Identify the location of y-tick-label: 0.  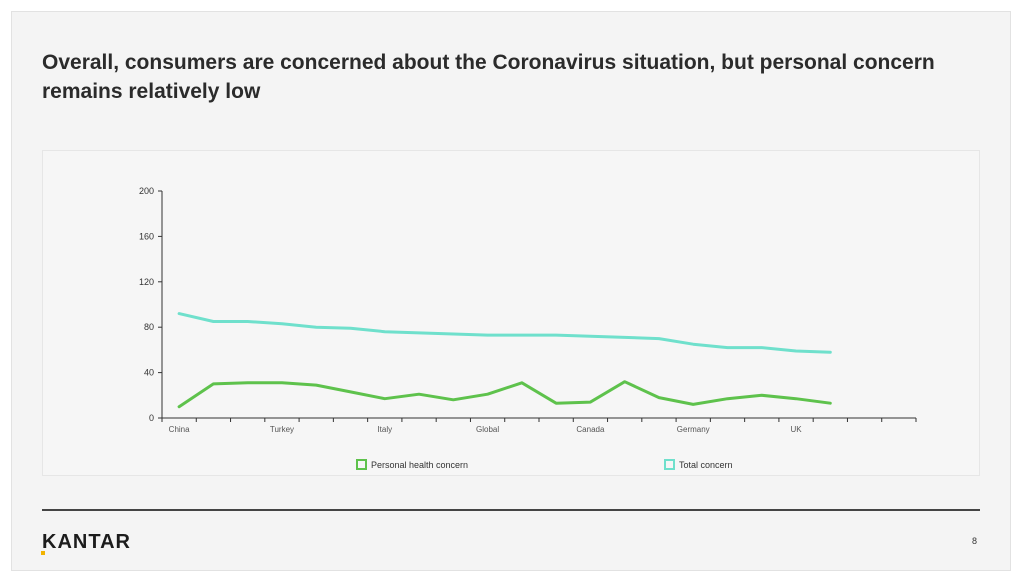
(151, 418).